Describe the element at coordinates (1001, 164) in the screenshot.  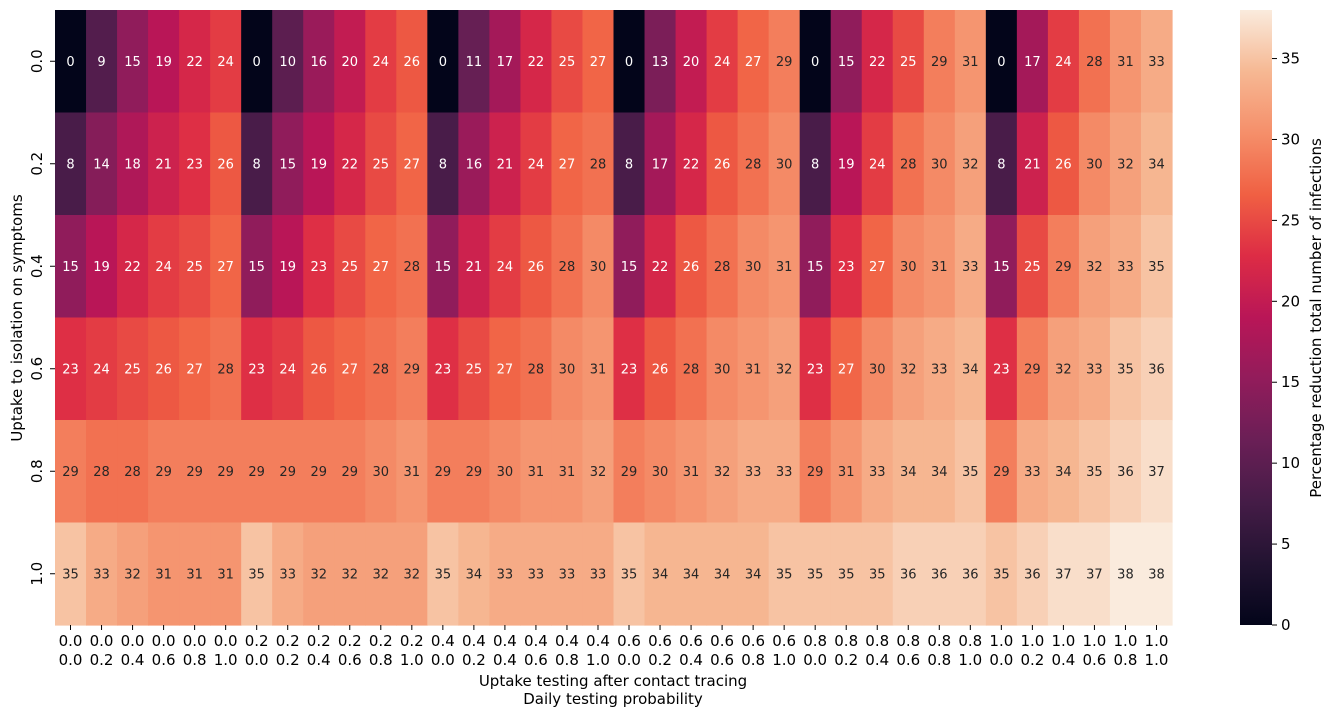
I see `cell-value-label: 8` at that location.